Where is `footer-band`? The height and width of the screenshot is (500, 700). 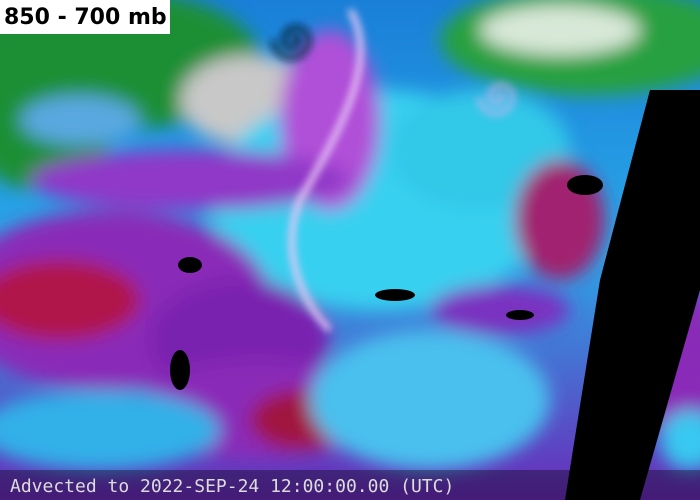
footer-band is located at coordinates (350, 485).